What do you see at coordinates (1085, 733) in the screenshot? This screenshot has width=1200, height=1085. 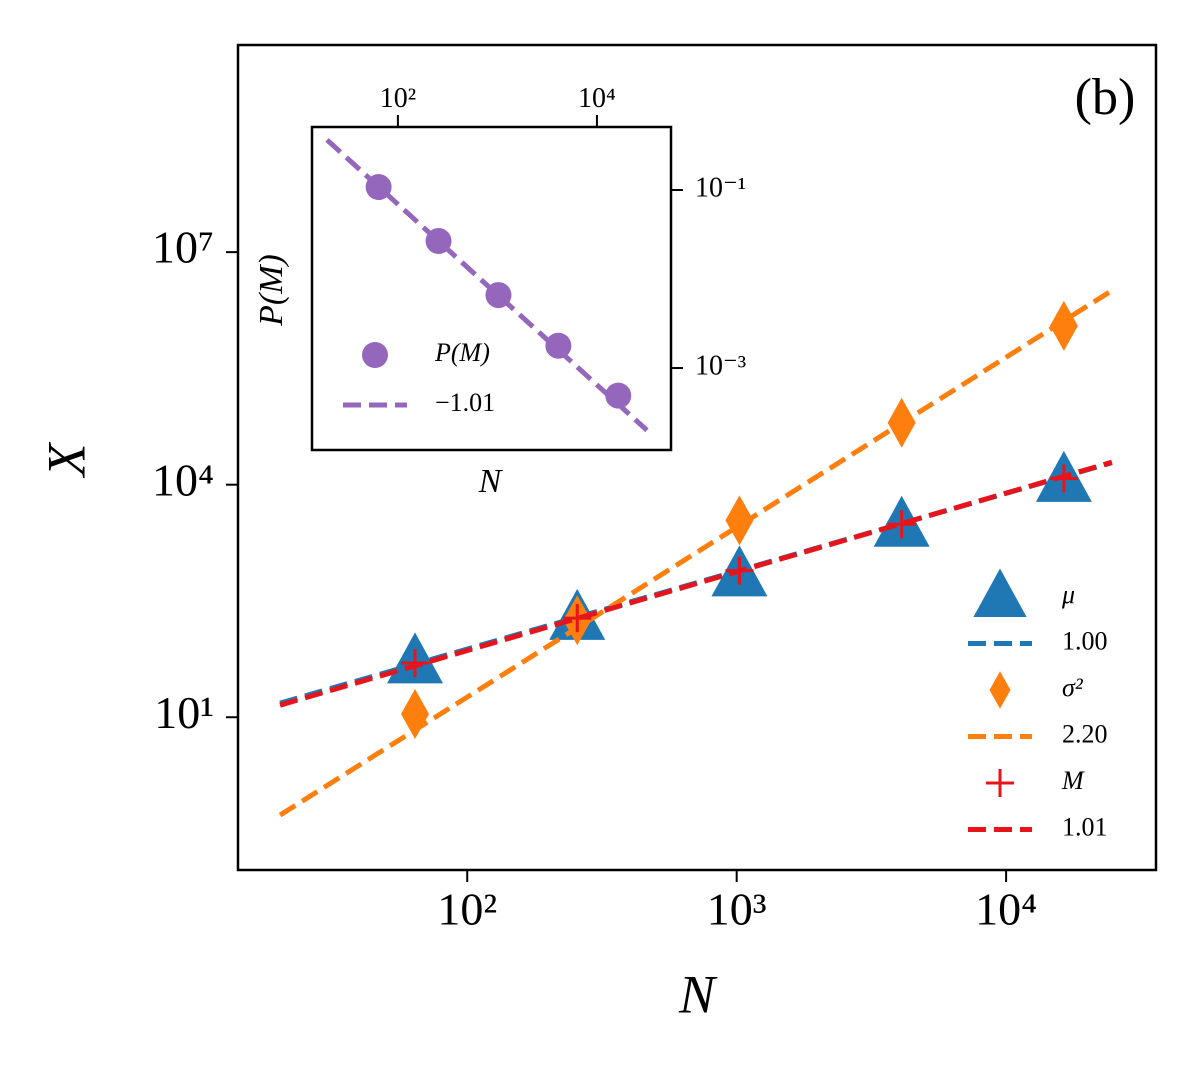 I see `legend-label: 2.20` at bounding box center [1085, 733].